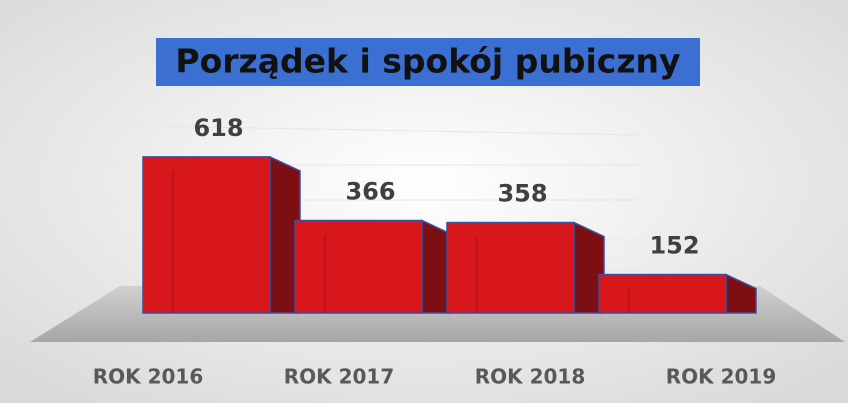 Image resolution: width=848 pixels, height=403 pixels. What do you see at coordinates (721, 377) in the screenshot?
I see `x-tick-label: ROK 2019` at bounding box center [721, 377].